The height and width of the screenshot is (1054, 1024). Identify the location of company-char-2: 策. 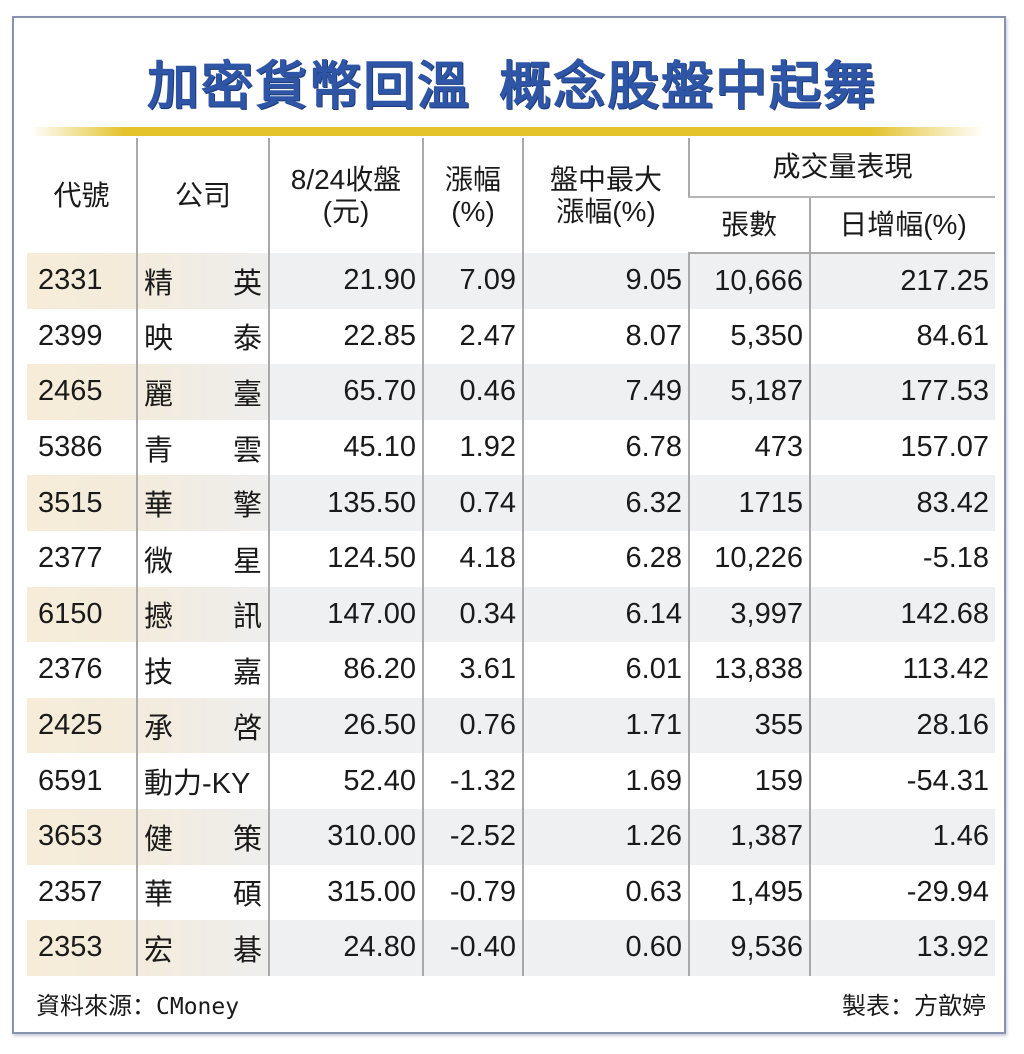
(247, 839).